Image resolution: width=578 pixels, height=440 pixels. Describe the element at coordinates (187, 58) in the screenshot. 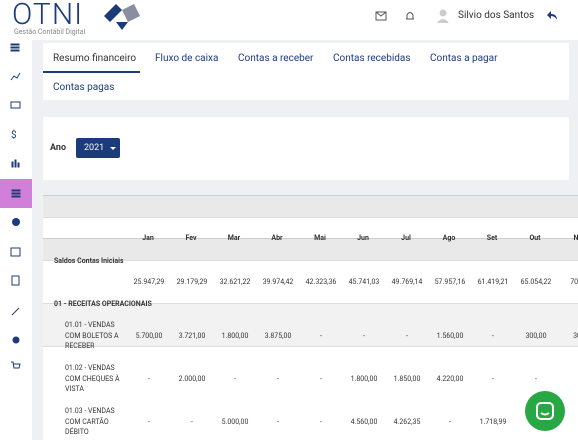

I see `tab: Fluxo de caixa` at that location.